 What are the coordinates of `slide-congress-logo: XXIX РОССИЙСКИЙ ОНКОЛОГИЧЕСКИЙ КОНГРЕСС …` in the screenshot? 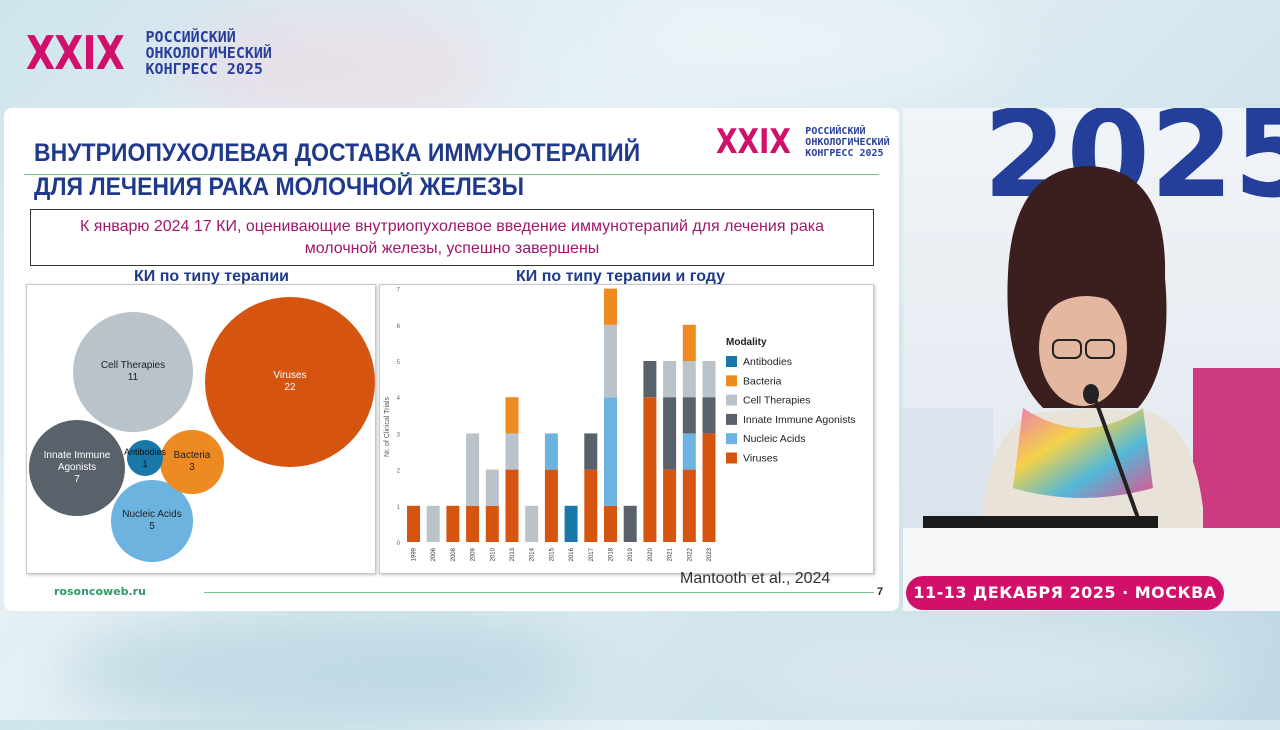 It's located at (803, 142).